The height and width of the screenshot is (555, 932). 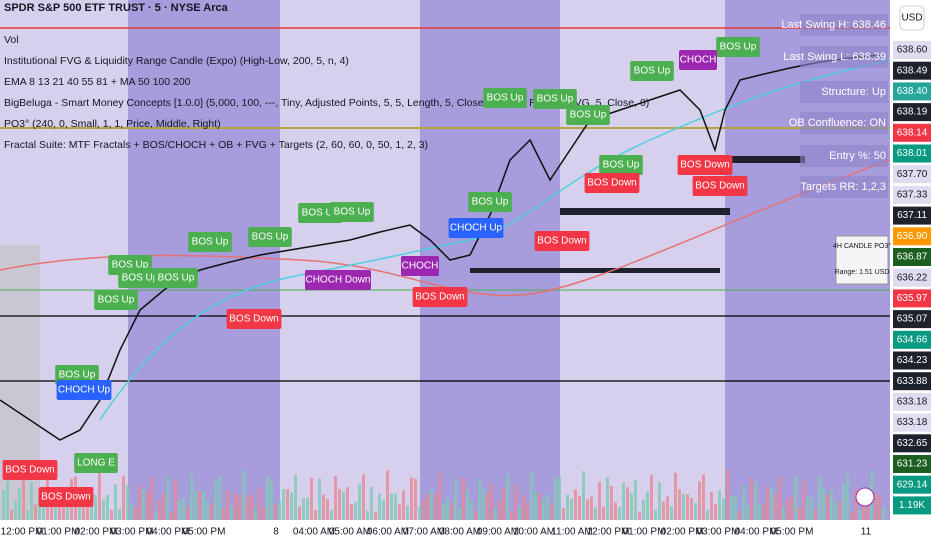 What do you see at coordinates (912, 153) in the screenshot?
I see `price-label: 638.01` at bounding box center [912, 153].